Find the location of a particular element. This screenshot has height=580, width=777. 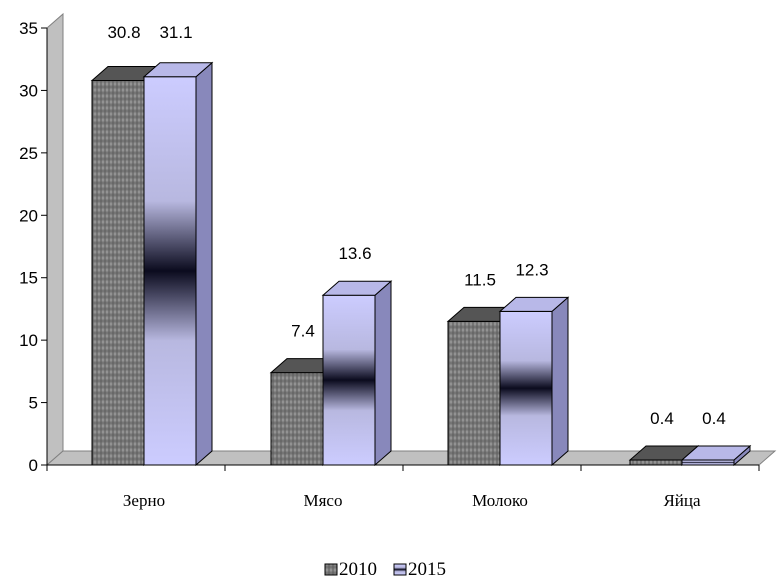

side-wall is located at coordinates (55, 239).